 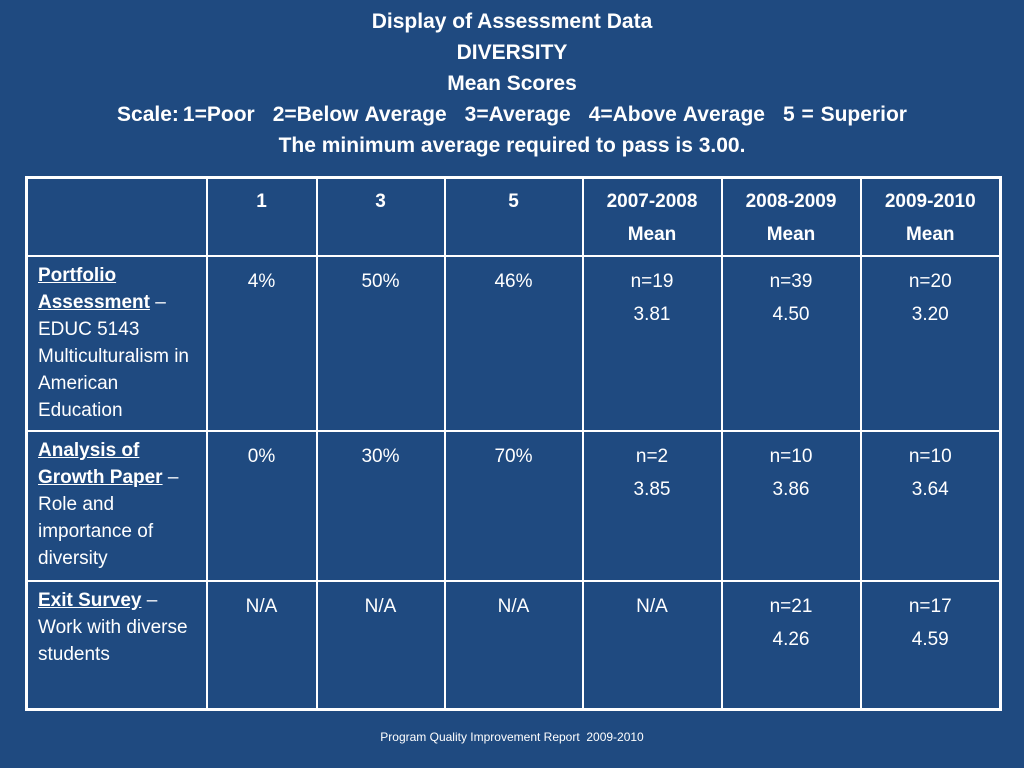 I want to click on header-cell-score-5: 5, so click(x=513, y=216).